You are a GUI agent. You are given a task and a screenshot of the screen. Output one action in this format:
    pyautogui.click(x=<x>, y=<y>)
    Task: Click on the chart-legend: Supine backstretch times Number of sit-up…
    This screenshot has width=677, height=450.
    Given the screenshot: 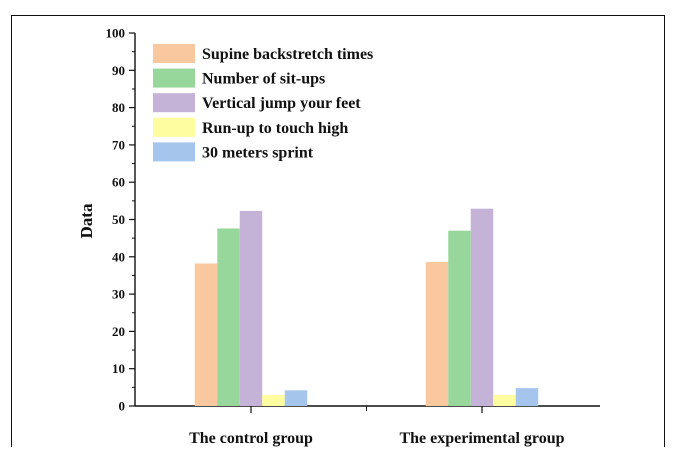 What is the action you would take?
    pyautogui.click(x=263, y=103)
    